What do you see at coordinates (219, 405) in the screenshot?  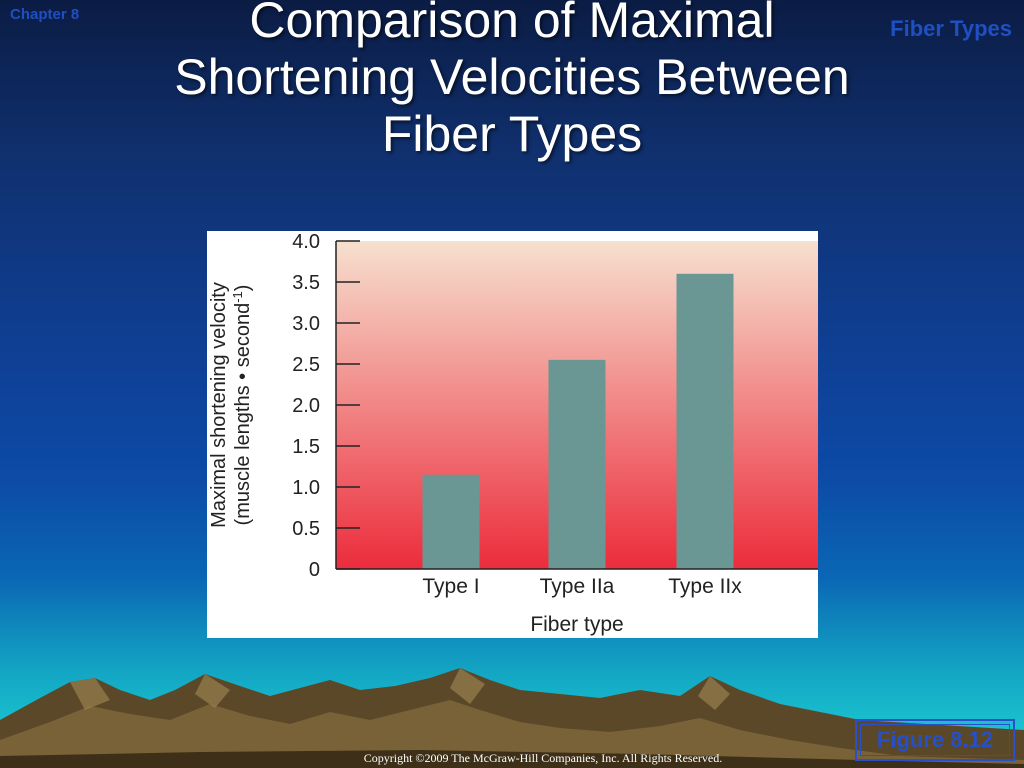 I see `y-axis-title-line-1: Maximal shortening velocity` at bounding box center [219, 405].